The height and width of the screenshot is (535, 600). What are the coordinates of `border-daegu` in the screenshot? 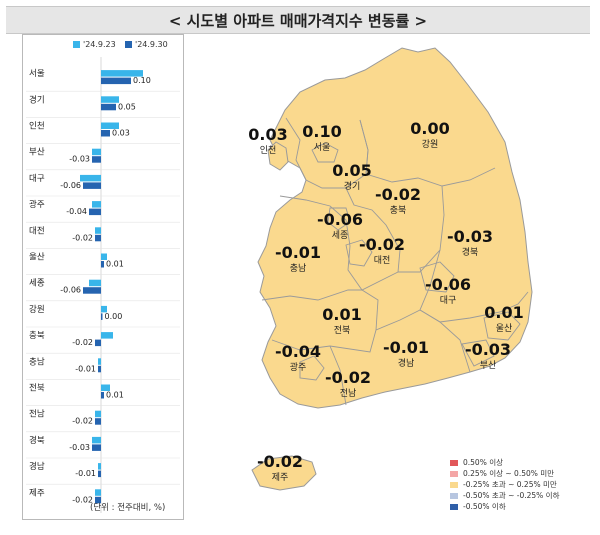 It's located at (437, 277).